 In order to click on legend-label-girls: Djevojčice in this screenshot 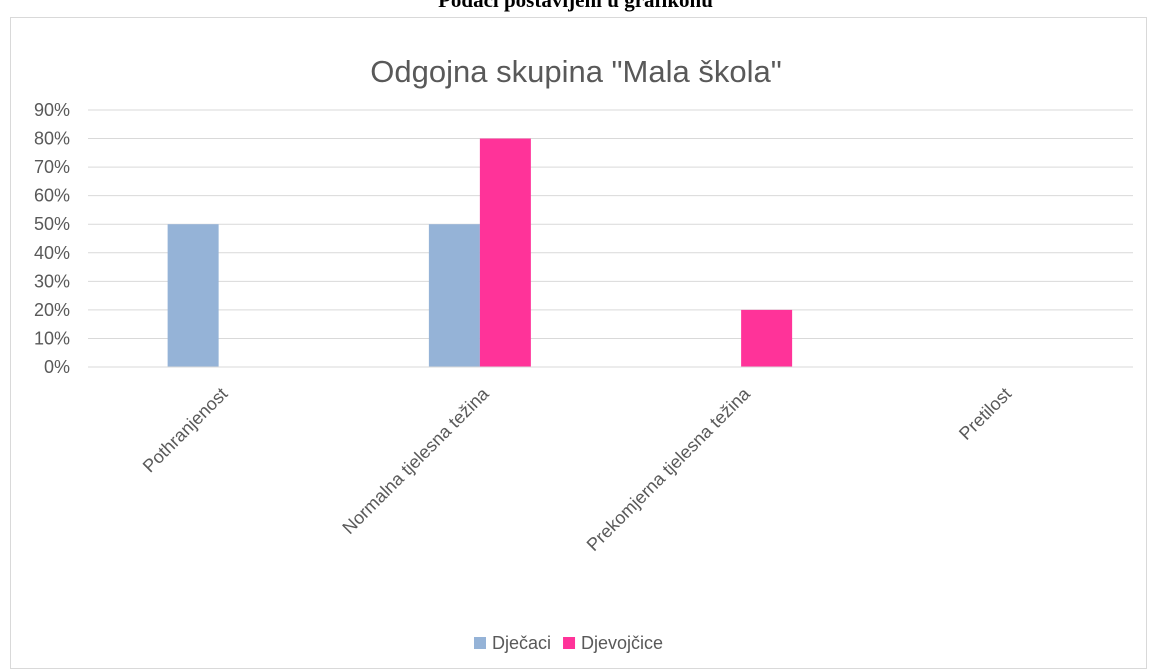, I will do `click(622, 643)`.